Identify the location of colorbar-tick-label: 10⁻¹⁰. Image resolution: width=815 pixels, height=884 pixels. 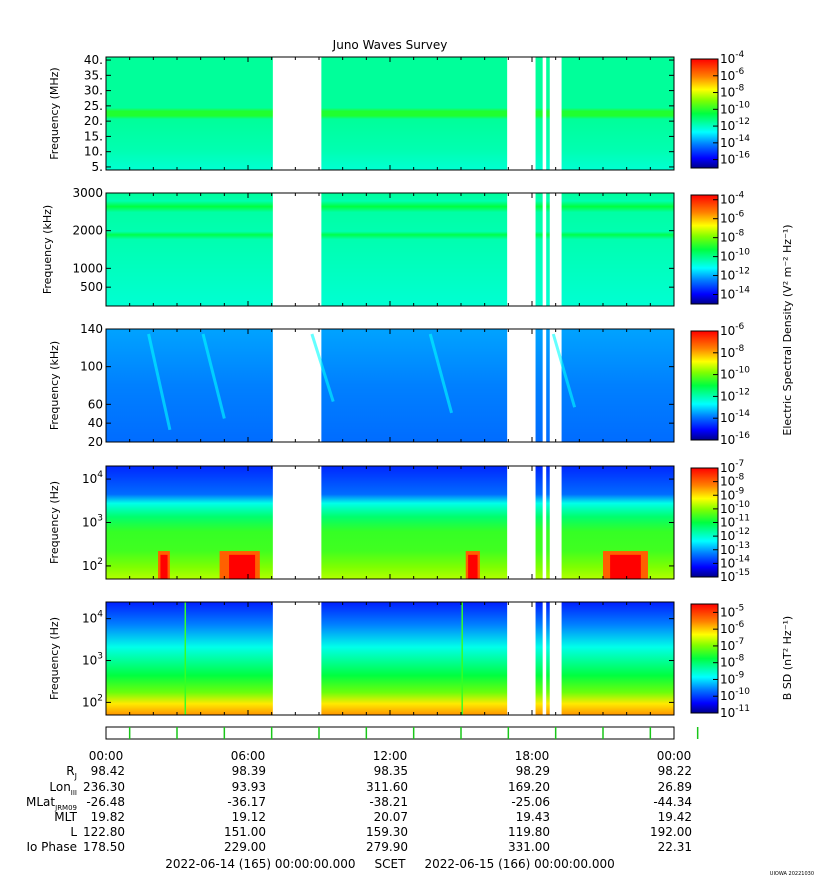
(735, 695).